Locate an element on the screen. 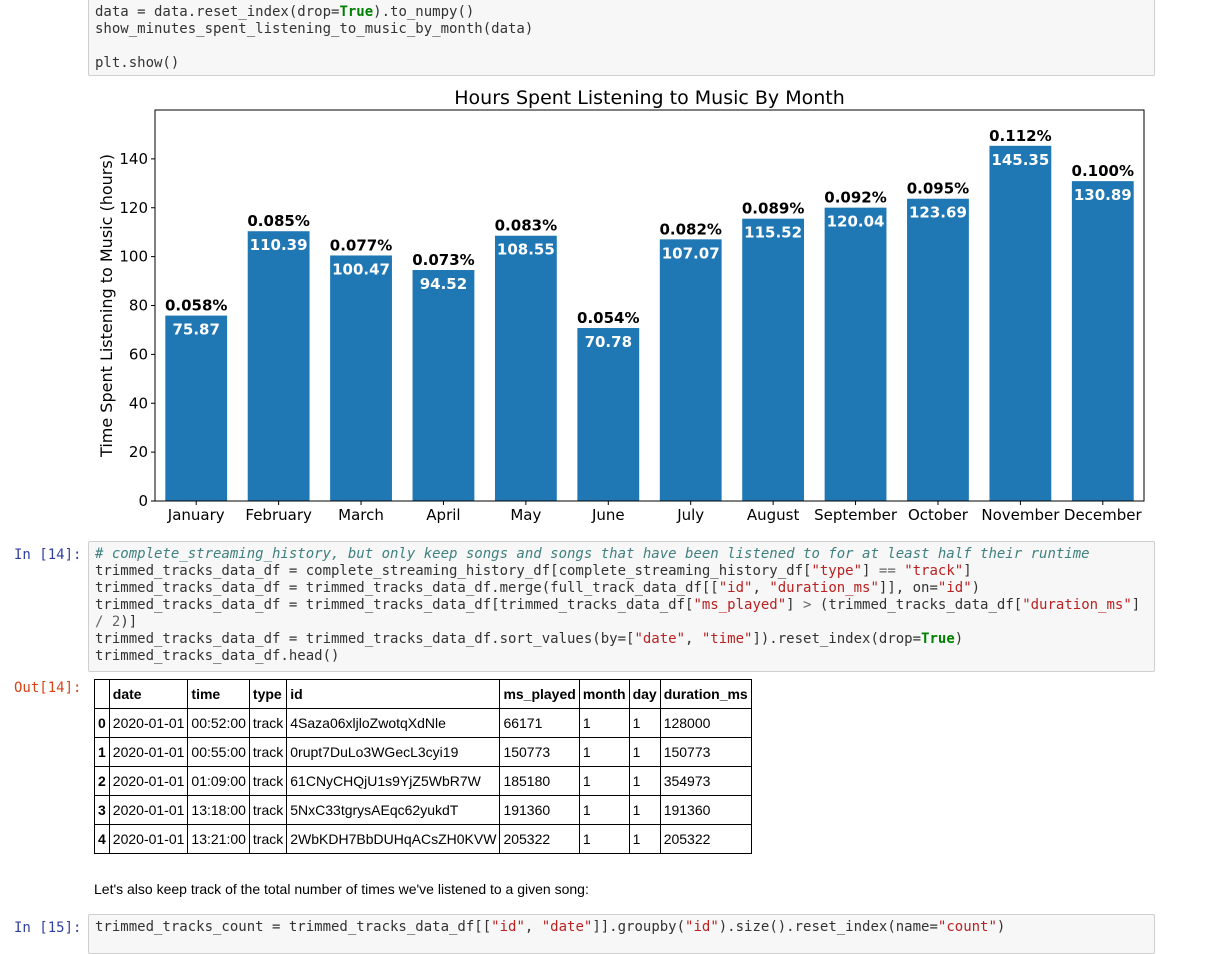 This screenshot has width=1213, height=954. column-header: ms_played is located at coordinates (539, 694).